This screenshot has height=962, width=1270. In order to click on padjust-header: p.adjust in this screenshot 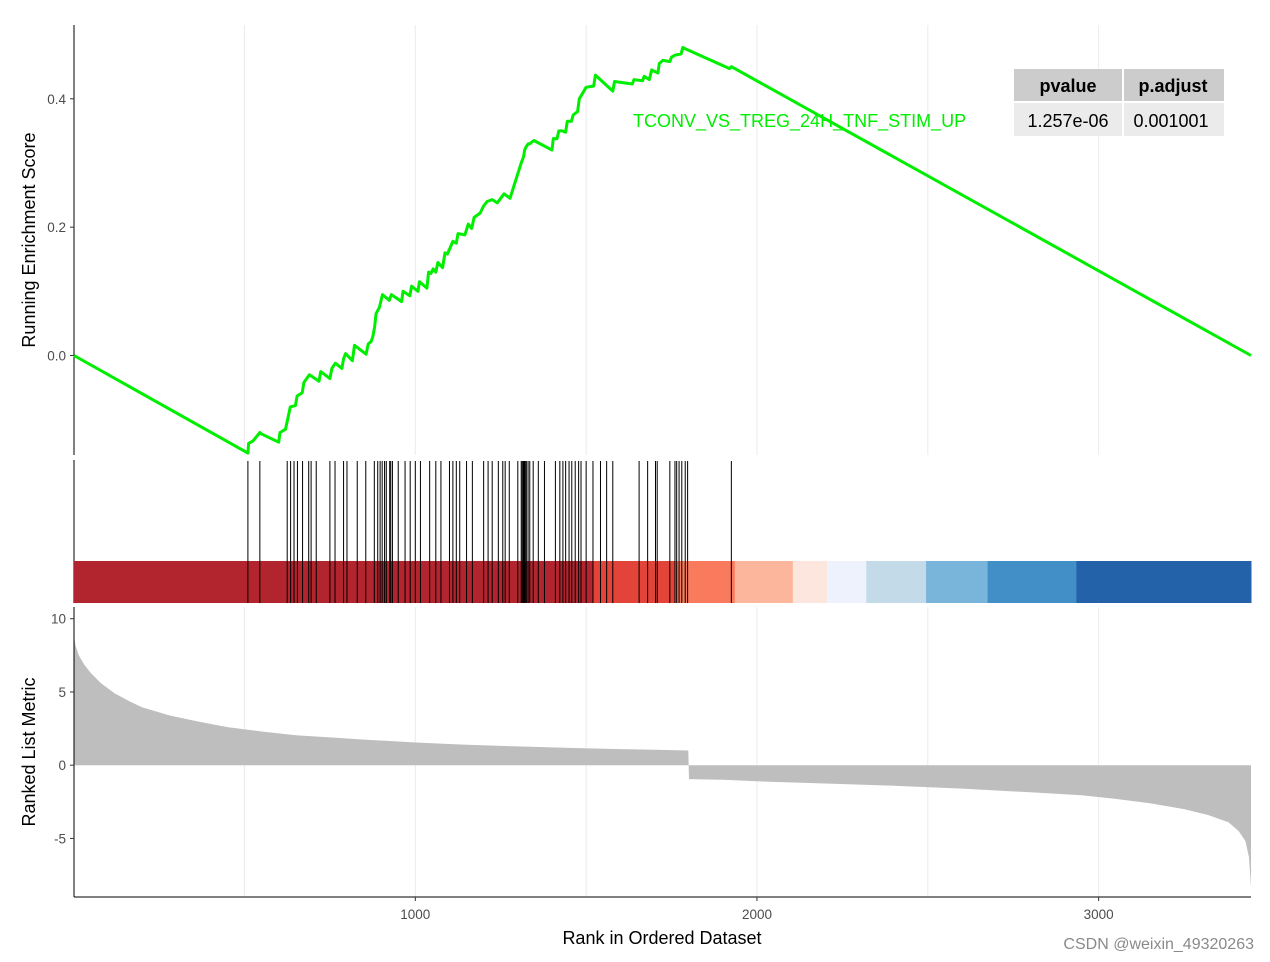, I will do `click(1172, 86)`.